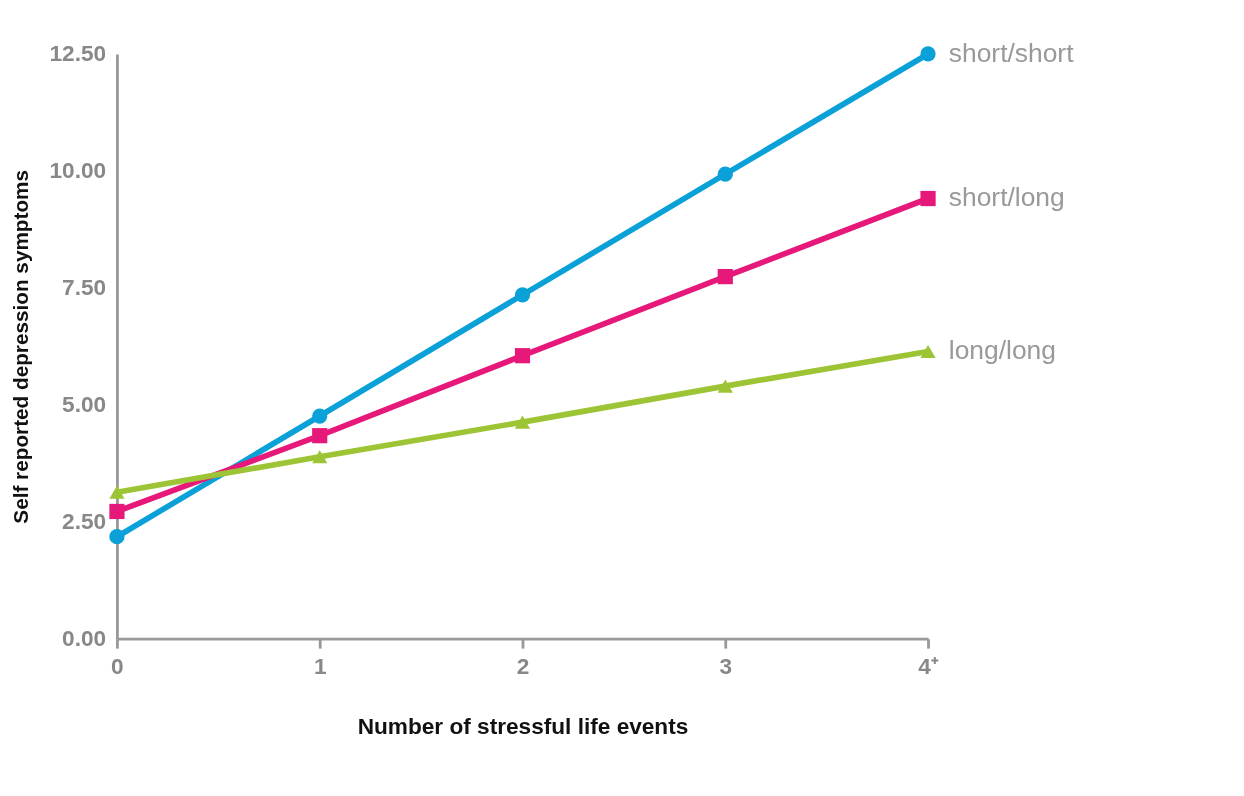 This screenshot has height=796, width=1244. What do you see at coordinates (117, 667) in the screenshot?
I see `x-tick-label: 0` at bounding box center [117, 667].